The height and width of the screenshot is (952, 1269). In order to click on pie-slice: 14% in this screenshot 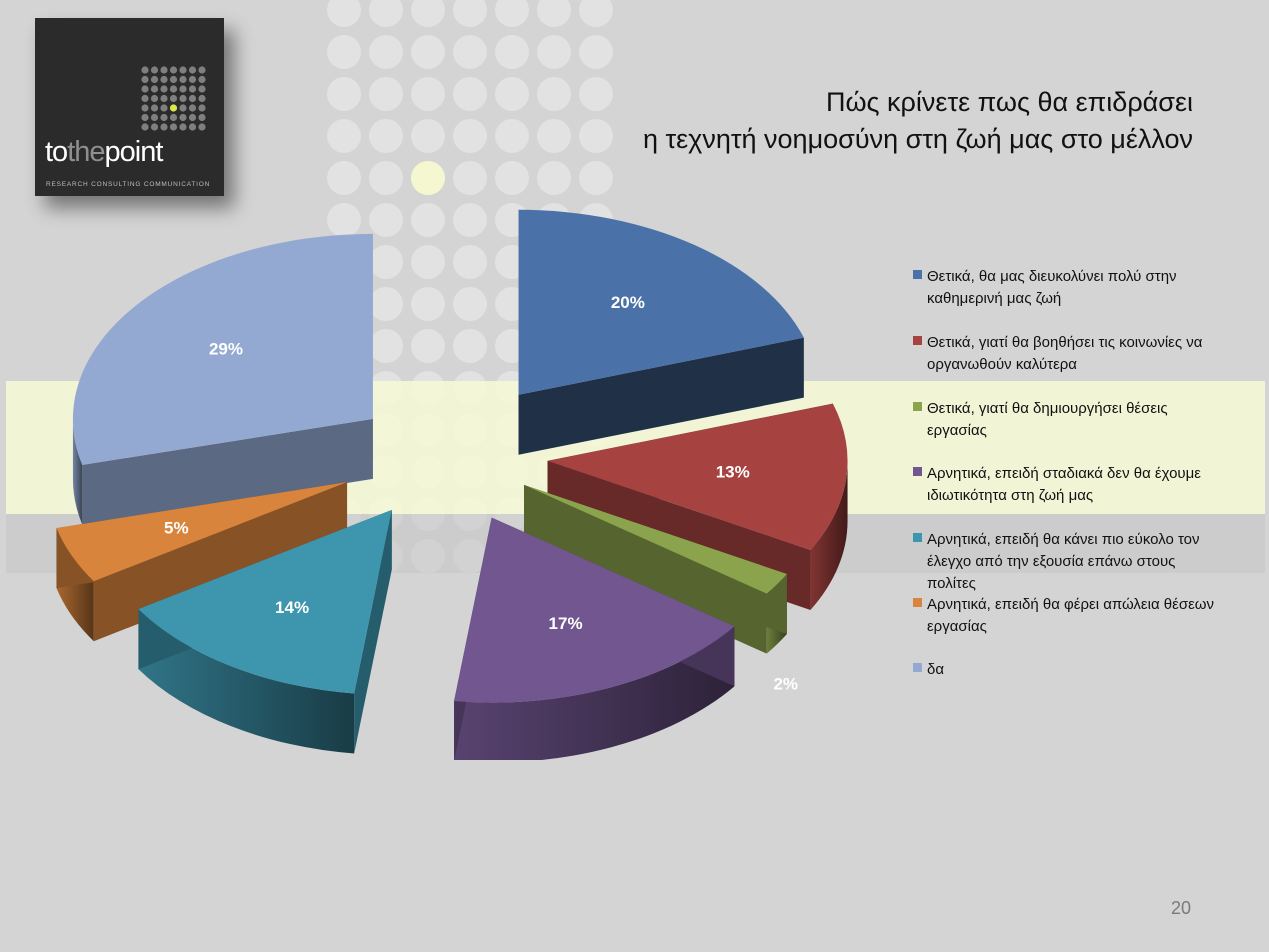, I will do `click(265, 631)`.